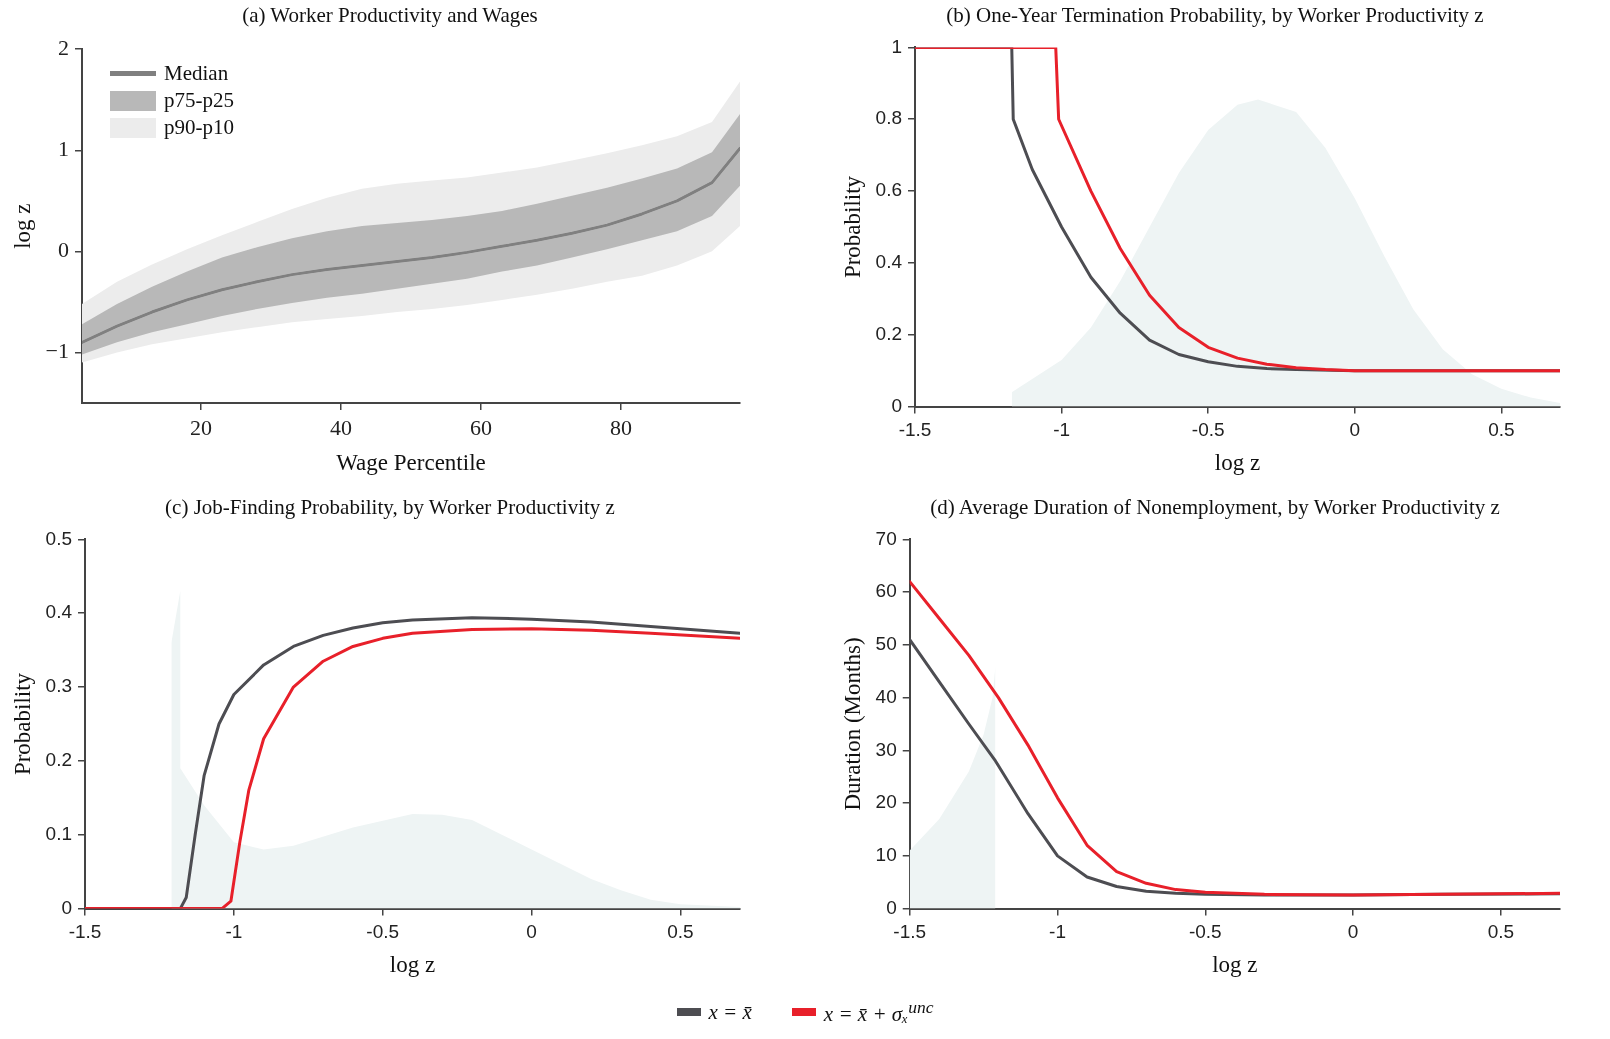 The height and width of the screenshot is (1039, 1610). Describe the element at coordinates (199, 128) in the screenshot. I see `legend-label: p90-p10` at that location.